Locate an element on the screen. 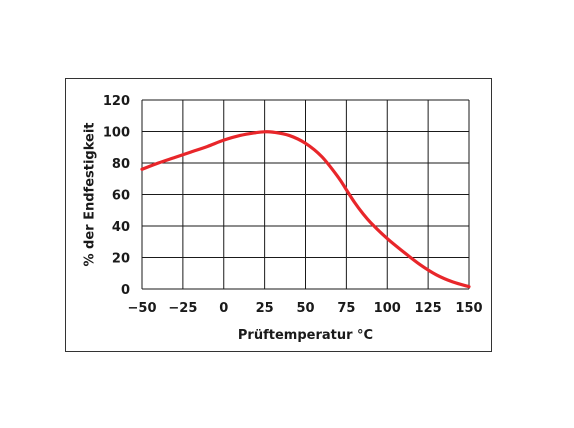 This screenshot has height=428, width=574. x-tick-label: 150 is located at coordinates (468, 308).